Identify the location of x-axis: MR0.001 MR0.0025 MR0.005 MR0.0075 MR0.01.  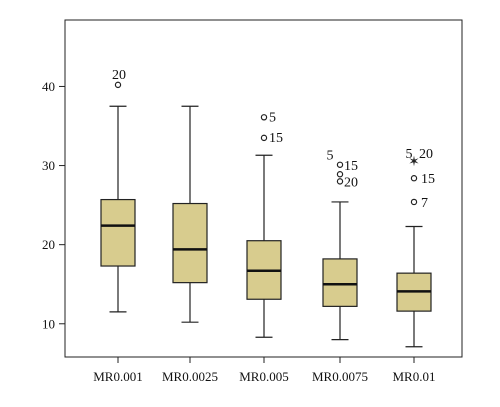
(264, 370).